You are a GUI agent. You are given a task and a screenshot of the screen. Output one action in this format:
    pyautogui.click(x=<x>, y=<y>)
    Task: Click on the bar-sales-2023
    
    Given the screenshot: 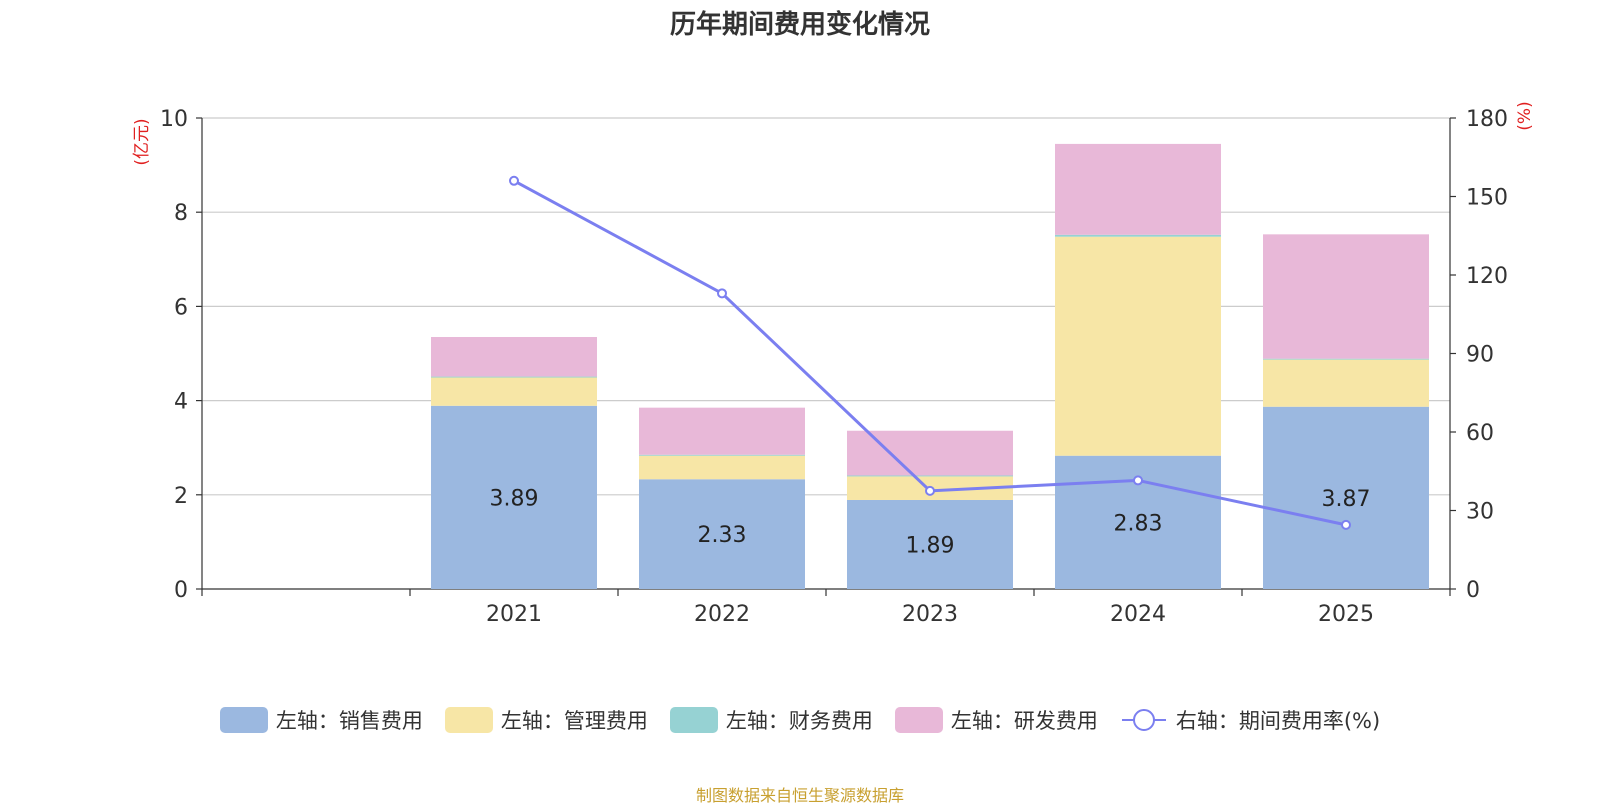 What is the action you would take?
    pyautogui.click(x=930, y=544)
    